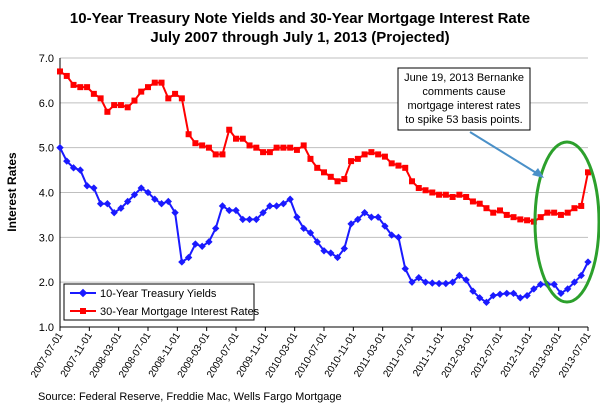 This screenshot has height=408, width=600. Describe the element at coordinates (566, 222) in the screenshot. I see `highlight-ellipse` at that location.